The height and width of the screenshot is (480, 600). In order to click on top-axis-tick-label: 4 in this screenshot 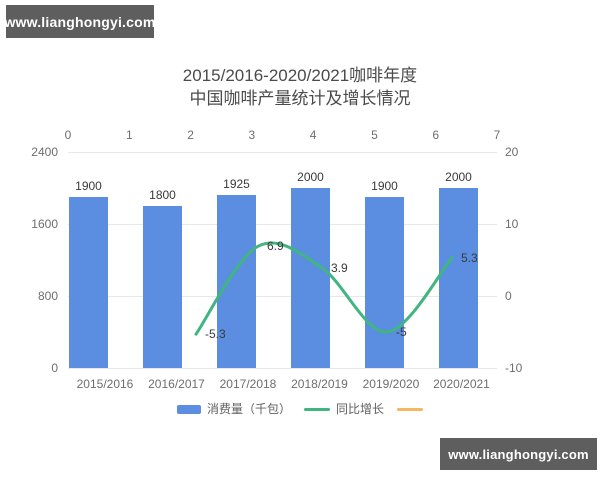, I will do `click(313, 135)`.